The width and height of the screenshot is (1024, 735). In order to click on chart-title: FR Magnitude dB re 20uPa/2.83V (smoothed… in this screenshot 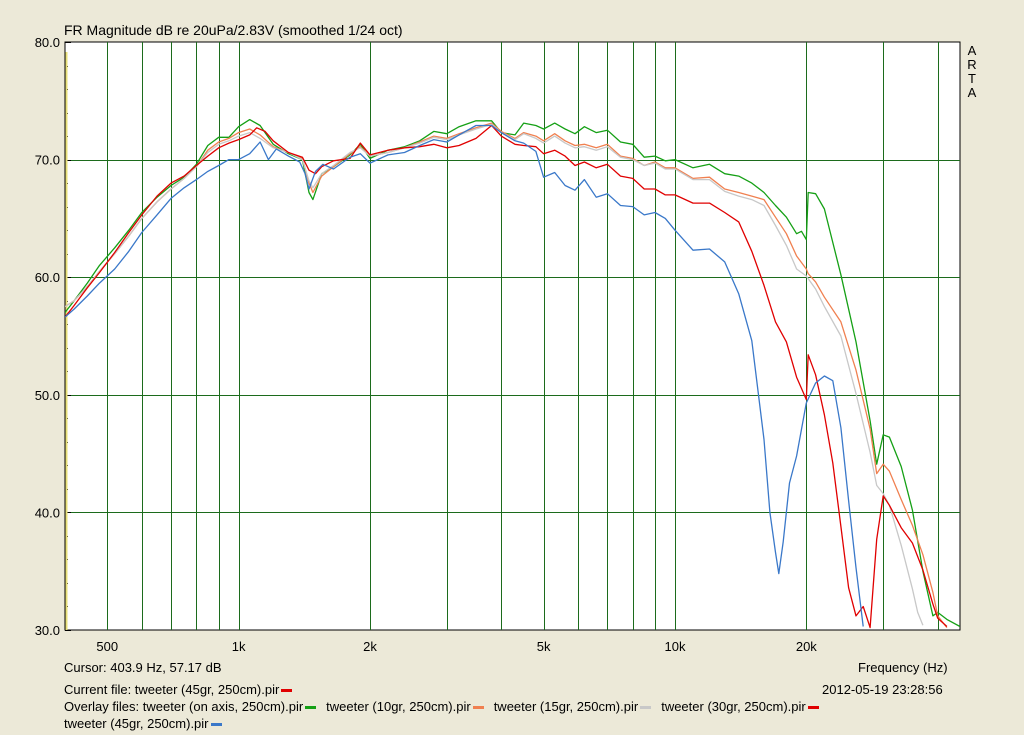, I will do `click(233, 30)`.